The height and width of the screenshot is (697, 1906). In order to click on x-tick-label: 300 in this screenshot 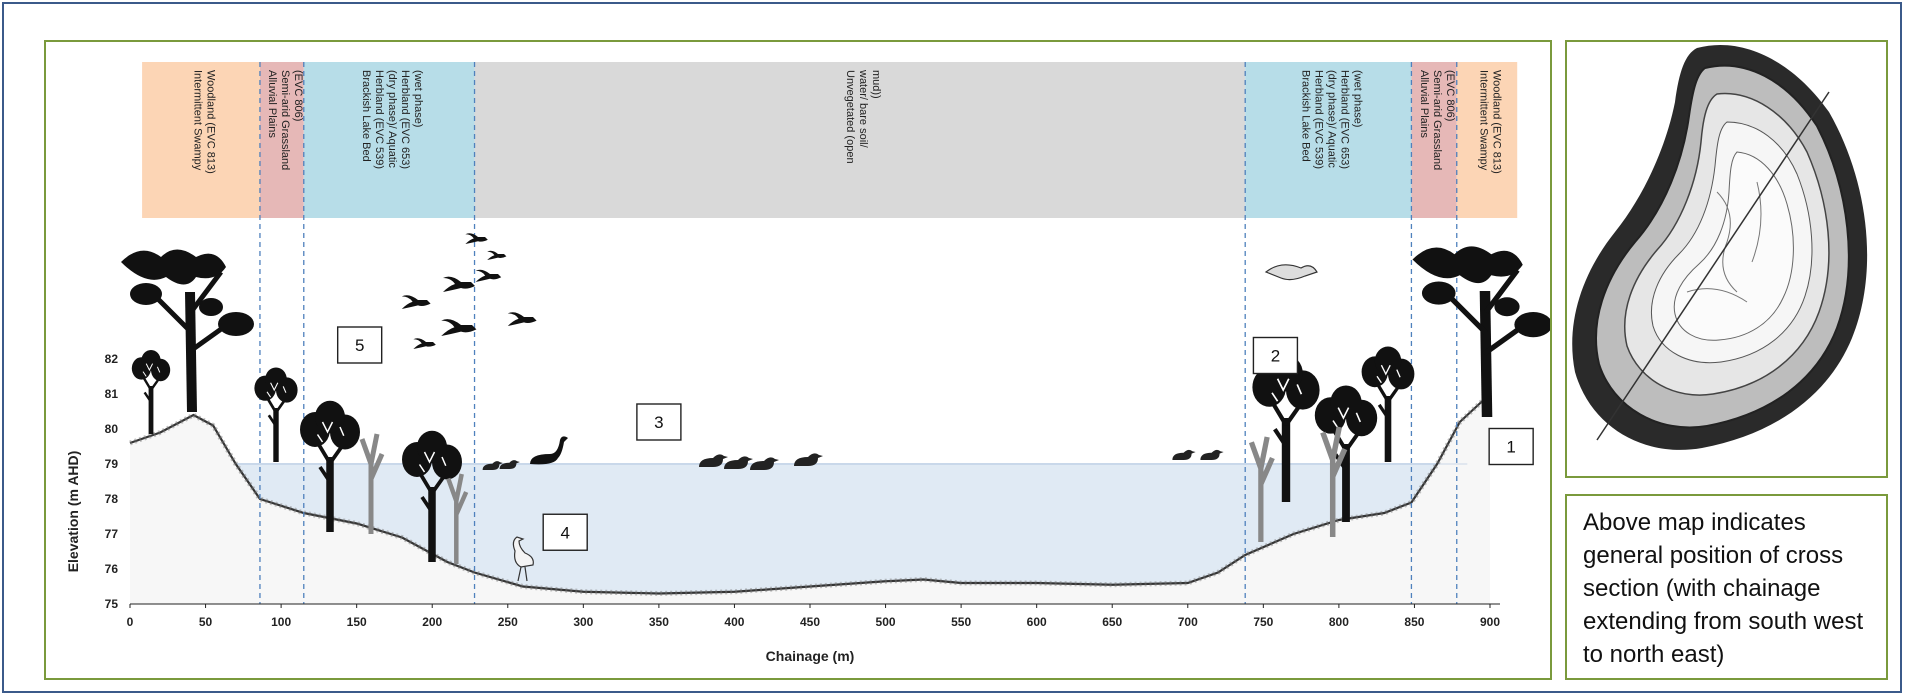, I will do `click(583, 622)`.